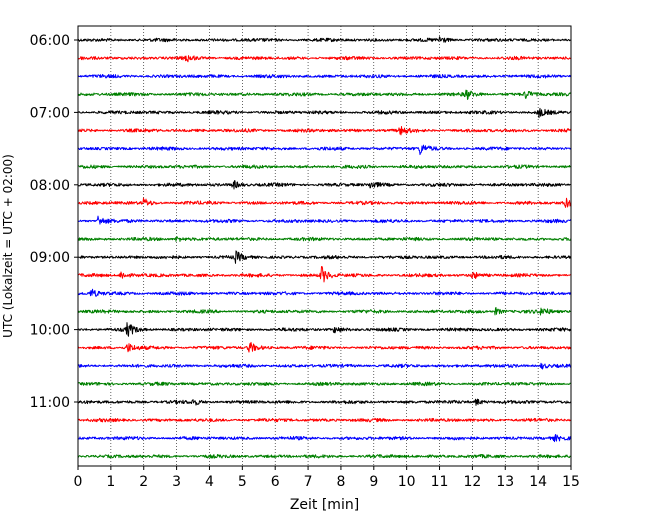  Describe the element at coordinates (571, 482) in the screenshot. I see `x-tick-label-15: 15` at that location.